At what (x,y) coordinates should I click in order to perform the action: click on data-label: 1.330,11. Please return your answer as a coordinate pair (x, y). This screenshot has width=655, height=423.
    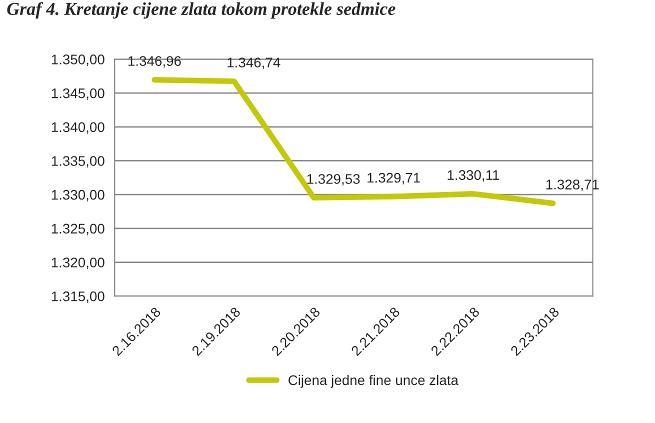
    Looking at the image, I should click on (474, 176).